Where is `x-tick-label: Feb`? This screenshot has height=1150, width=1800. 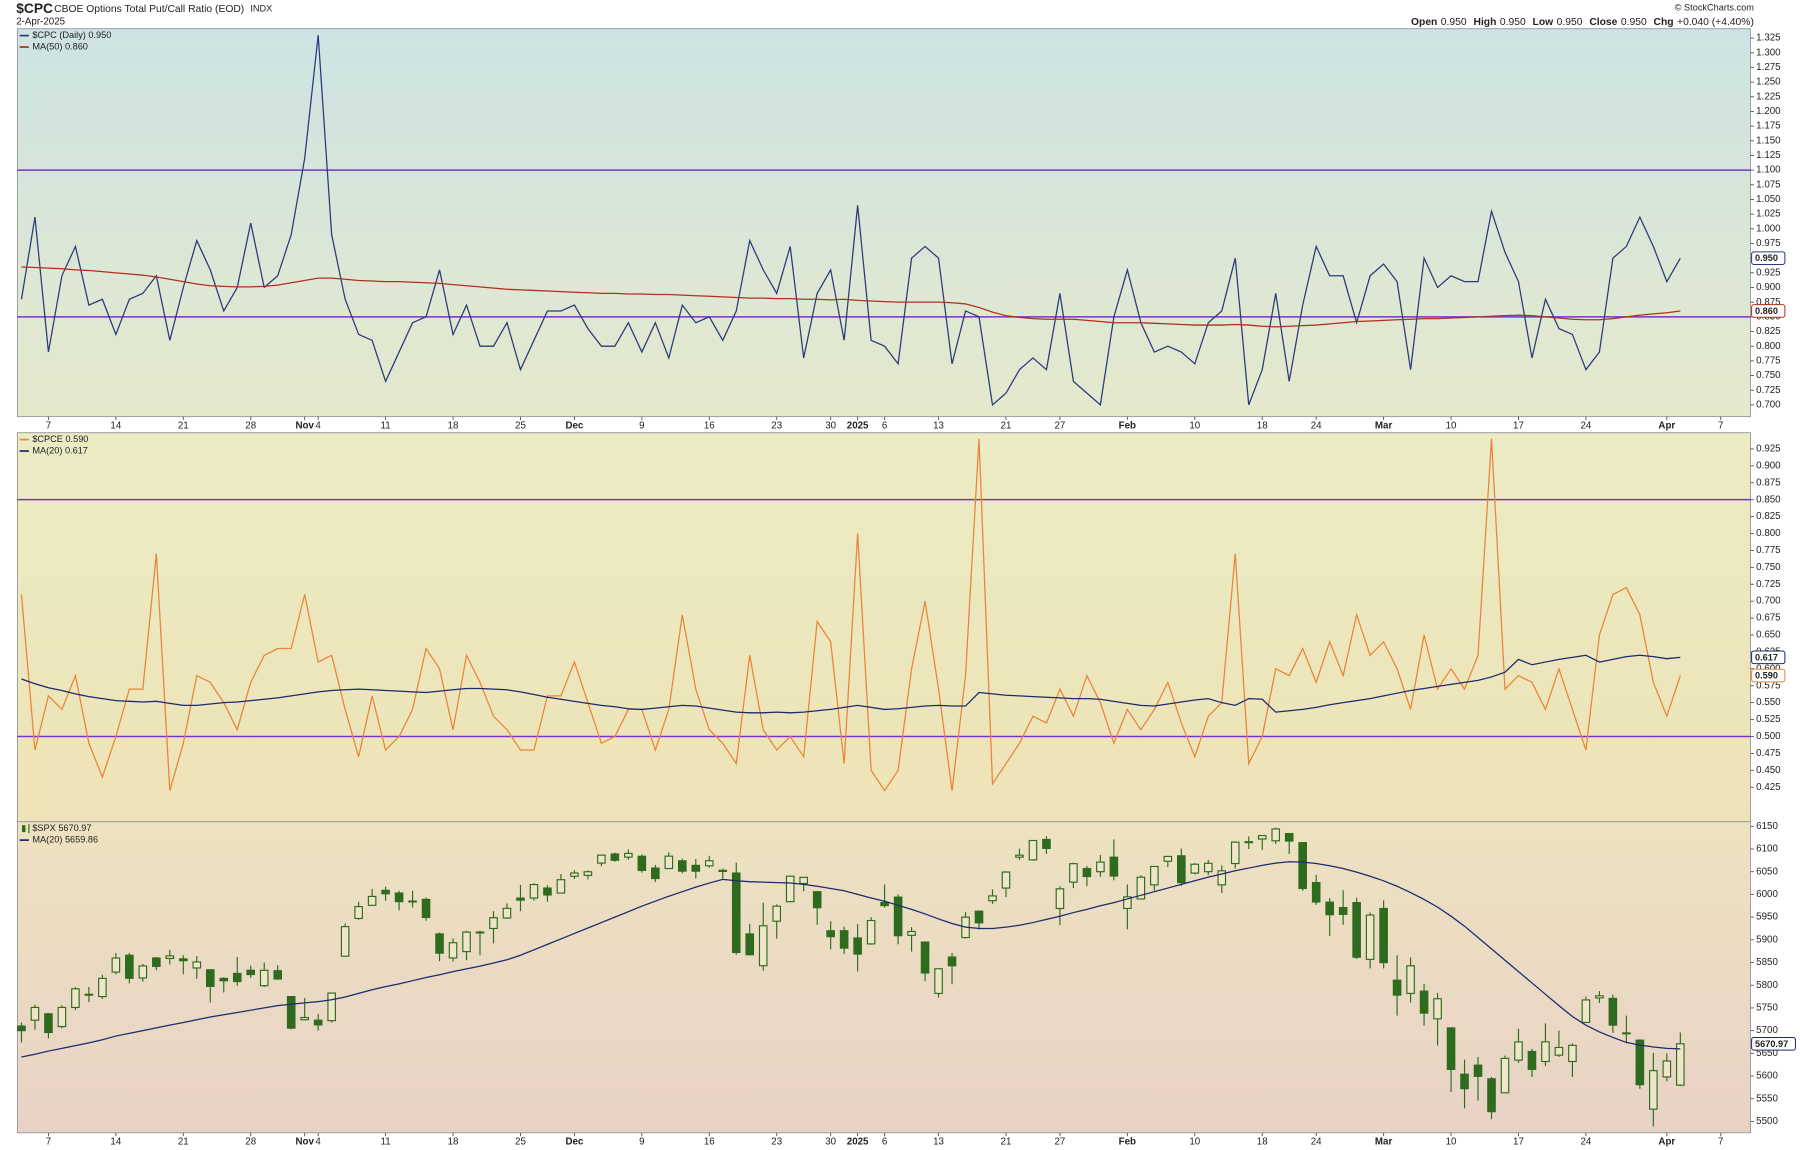
x-tick-label: Feb is located at coordinates (1127, 425).